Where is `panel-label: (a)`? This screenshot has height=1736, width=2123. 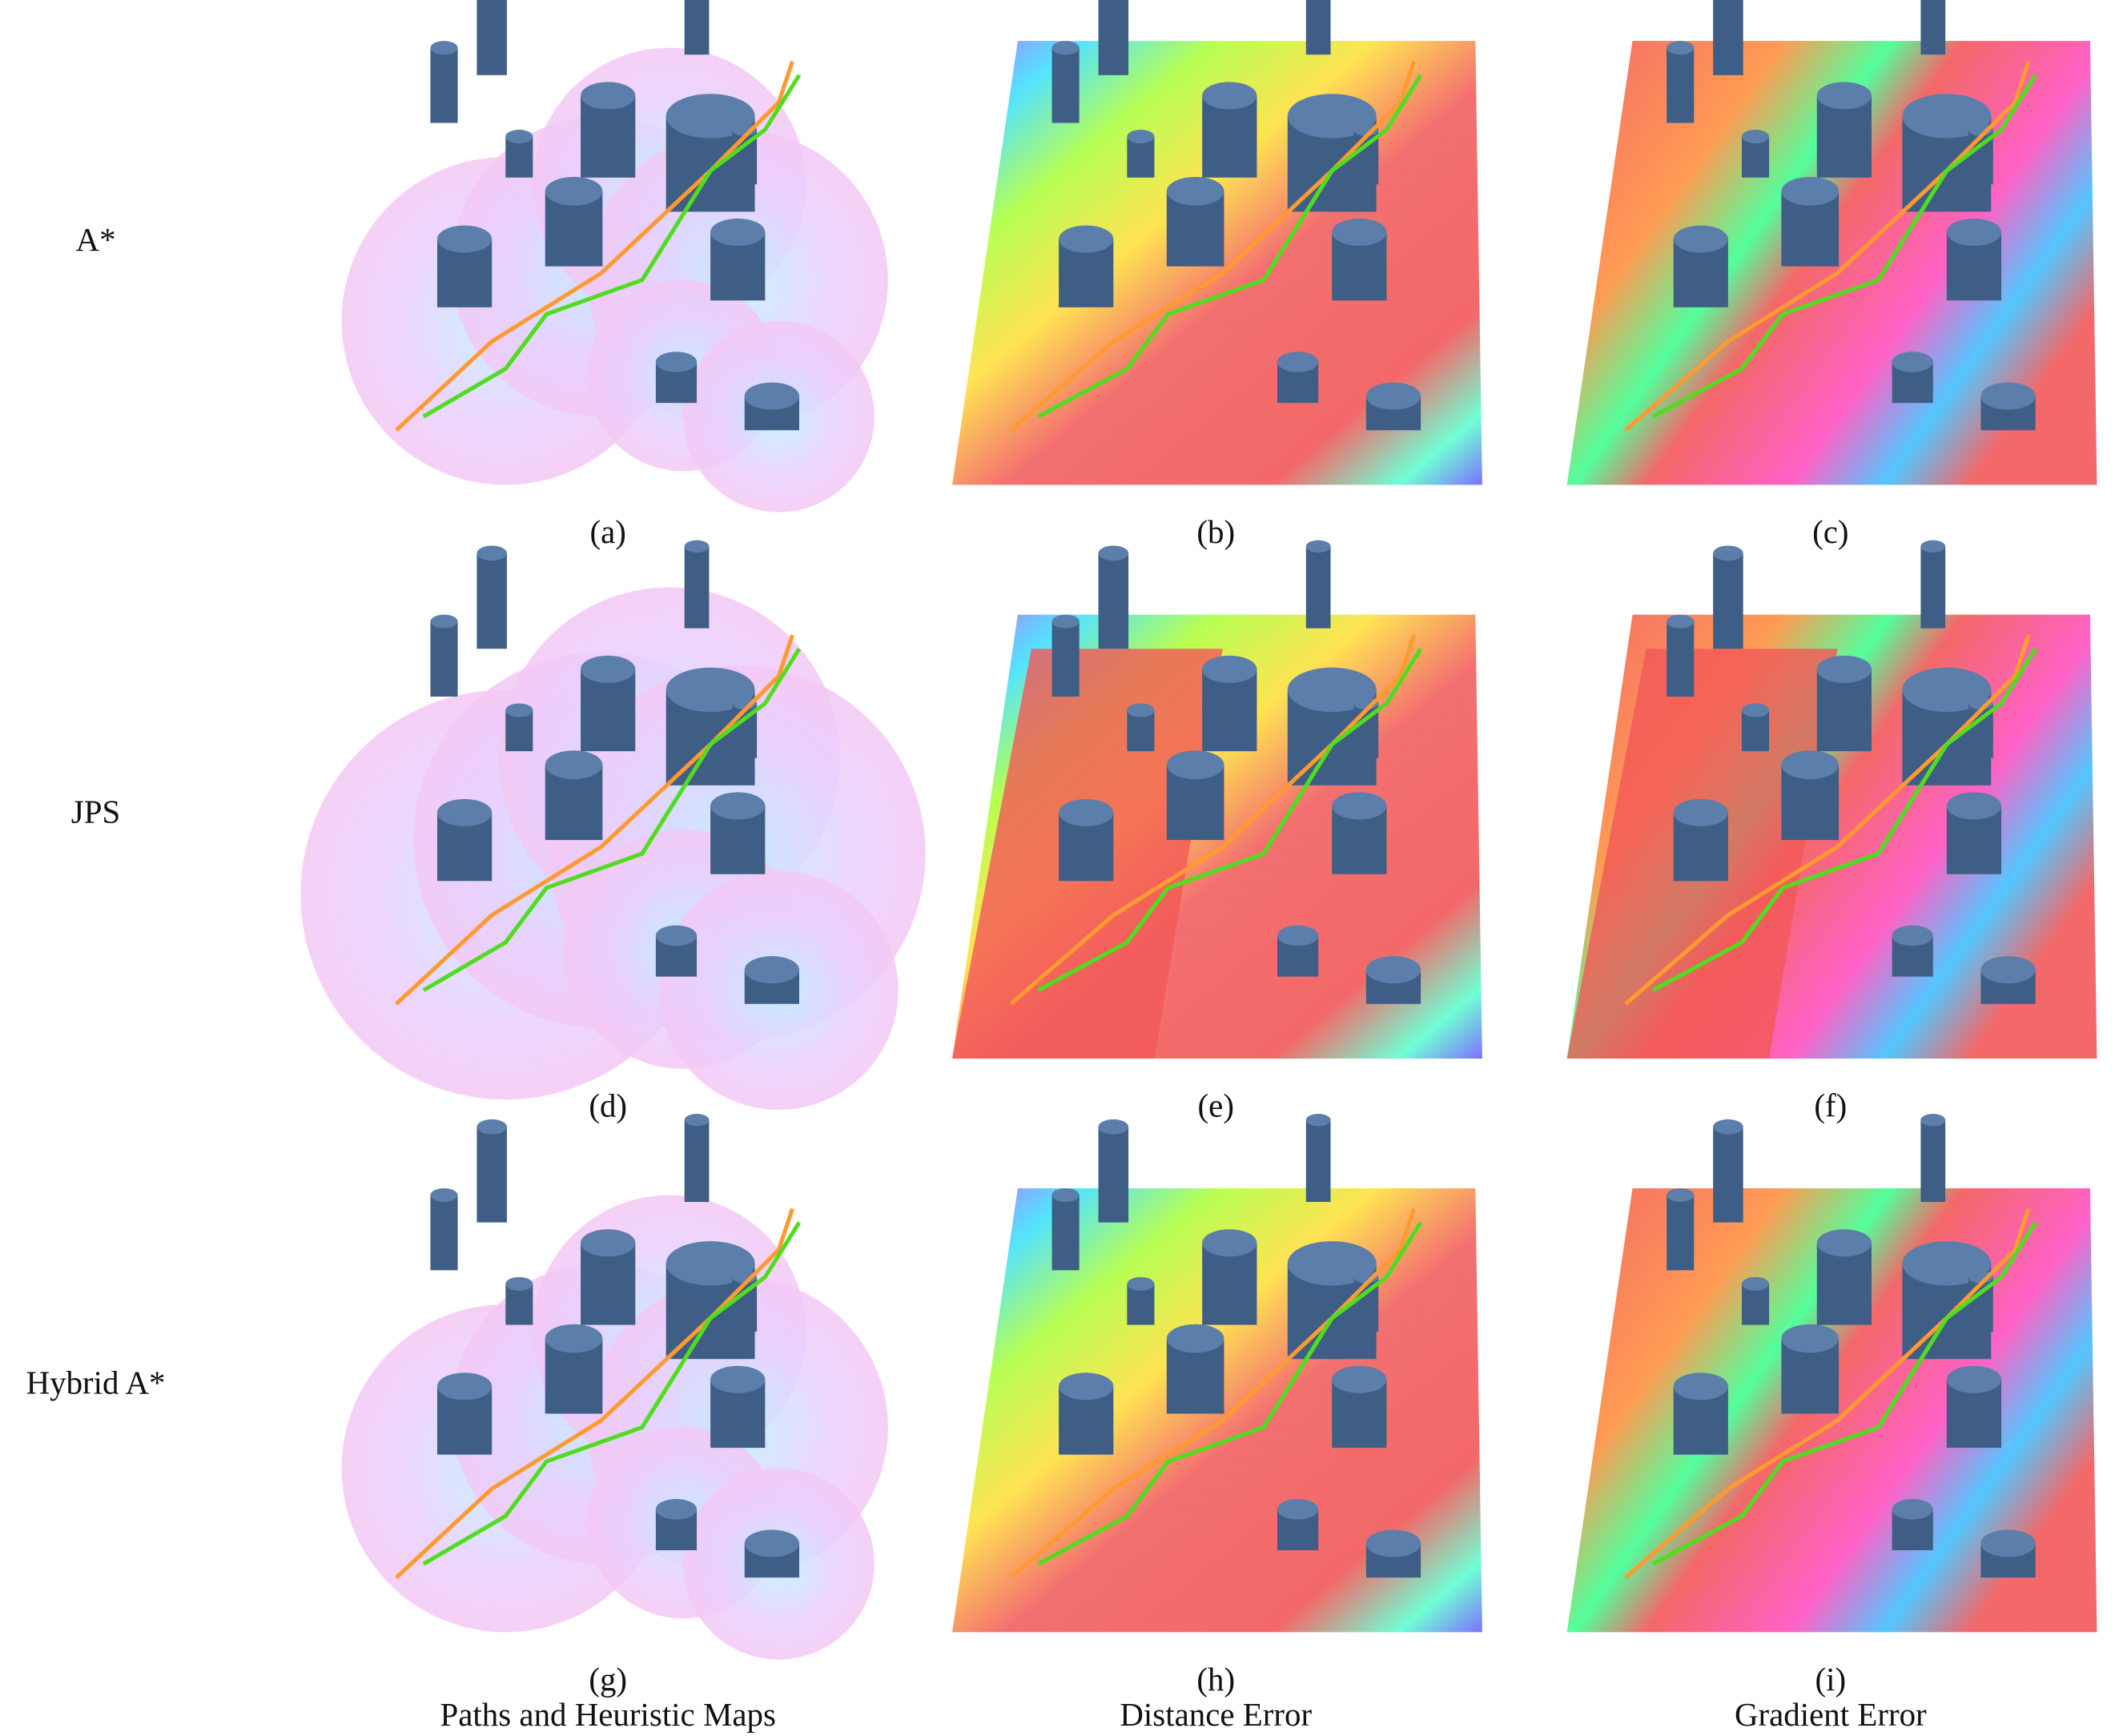
panel-label: (a) is located at coordinates (607, 532).